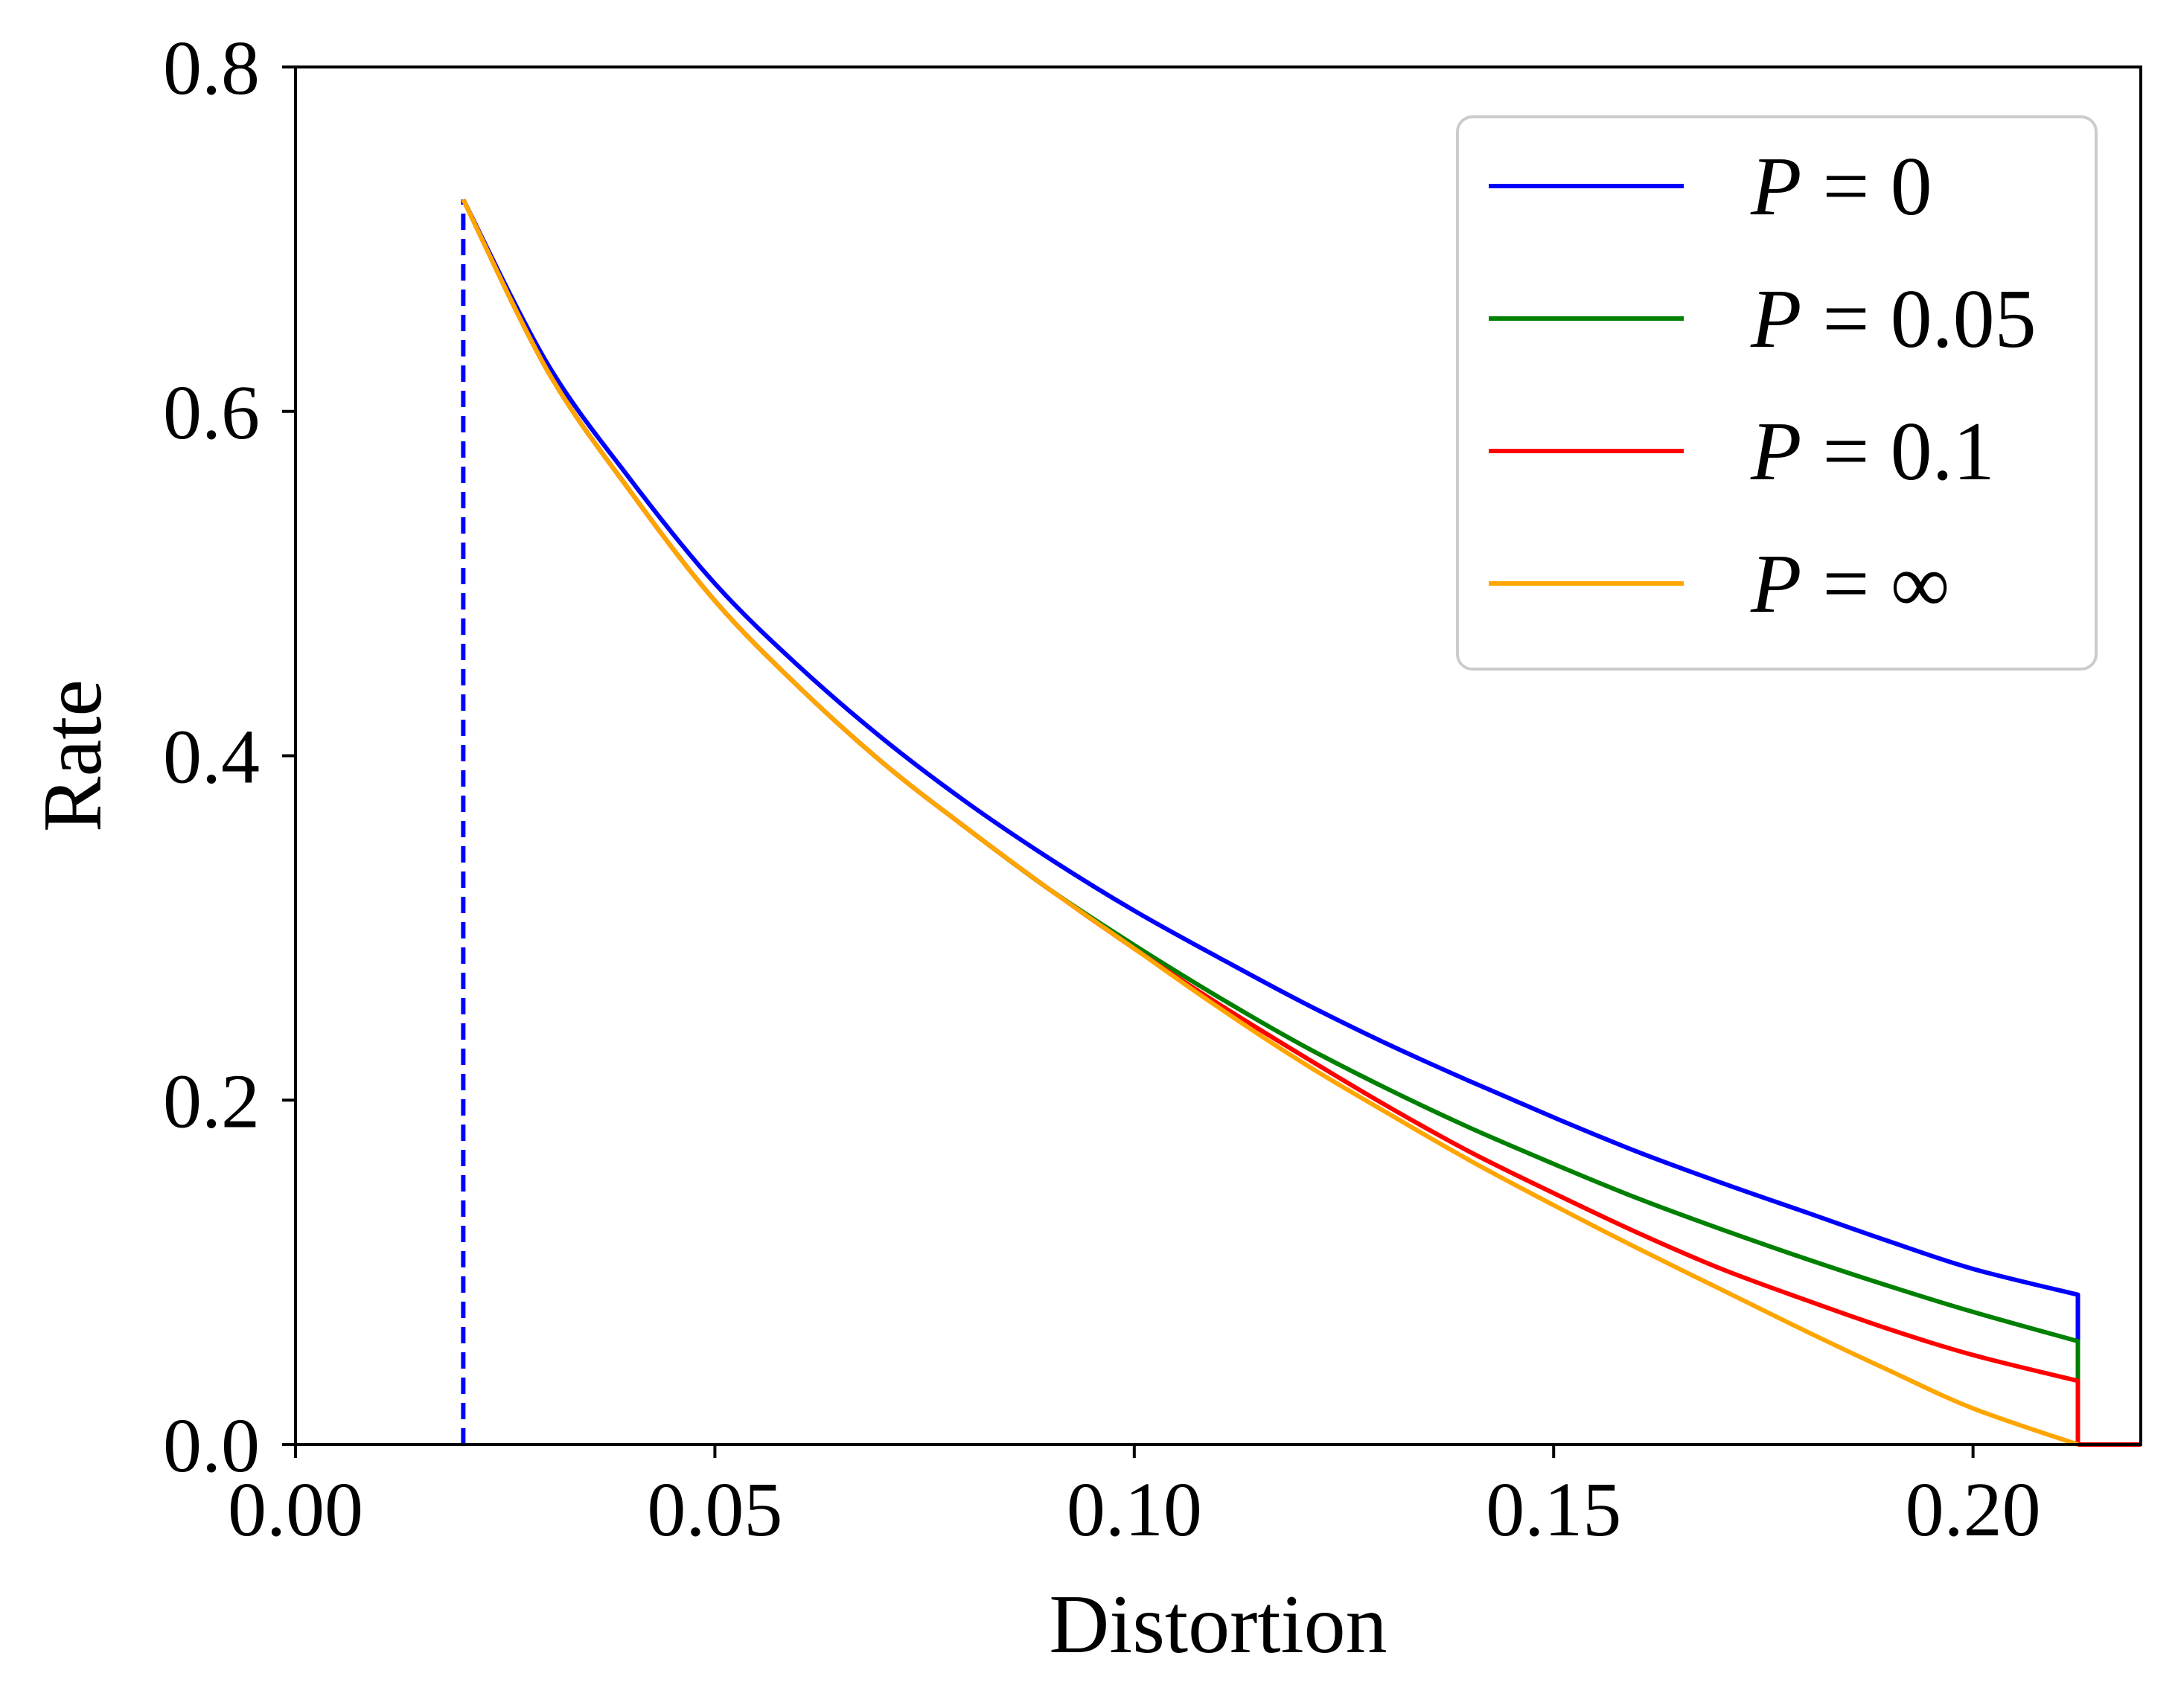 The width and height of the screenshot is (2178, 1708). I want to click on legend-label-3: P = ∞, so click(1849, 584).